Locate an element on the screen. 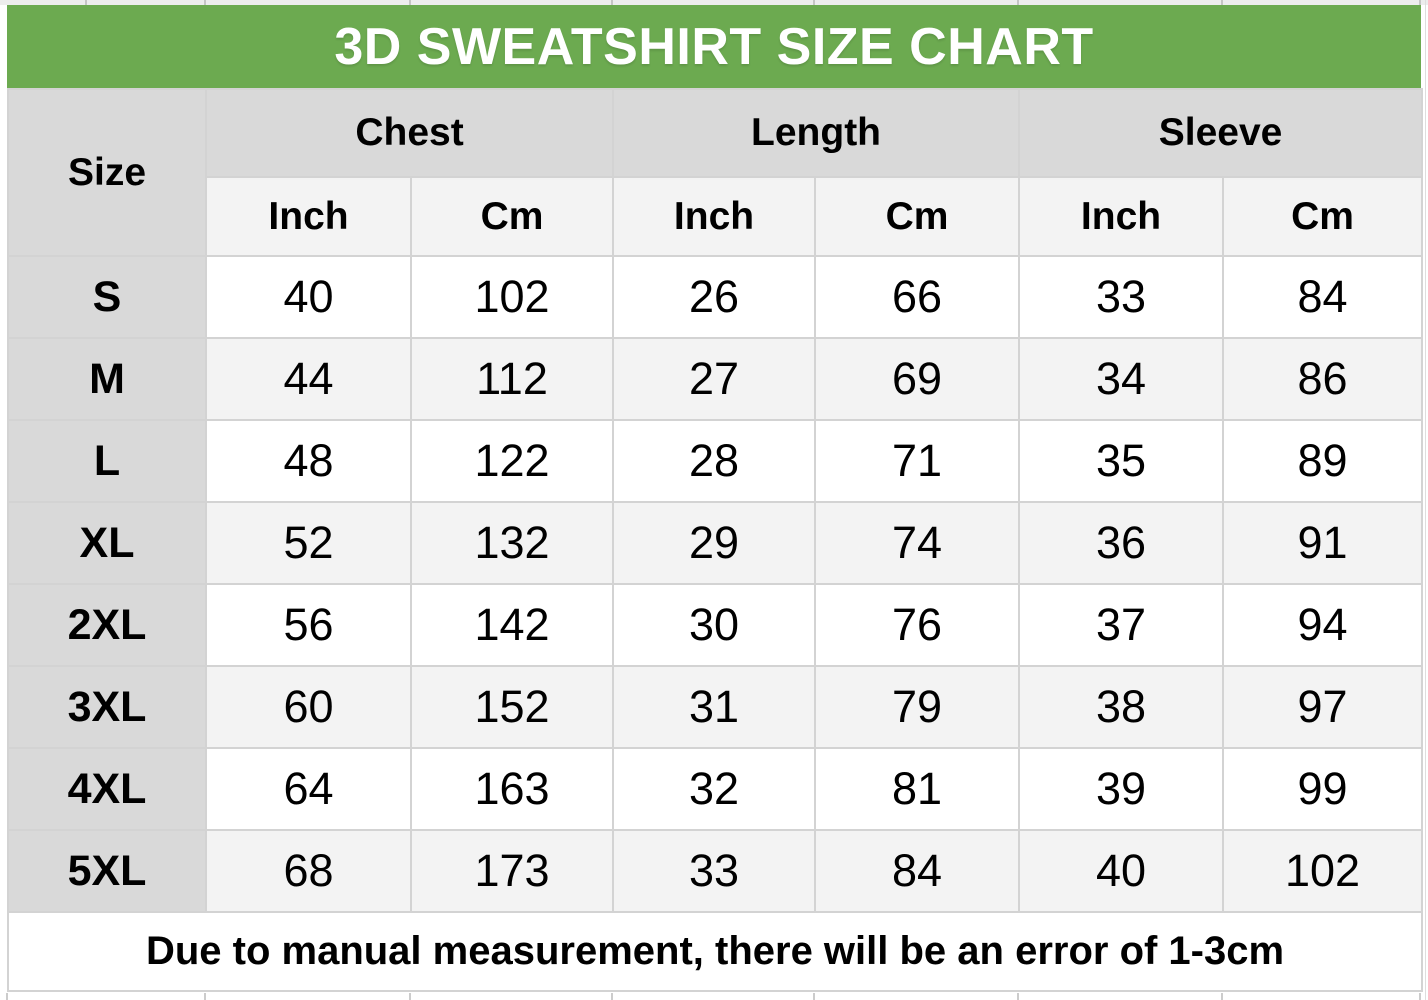 This screenshot has height=1000, width=1428. length-cm-value: 66 is located at coordinates (917, 297).